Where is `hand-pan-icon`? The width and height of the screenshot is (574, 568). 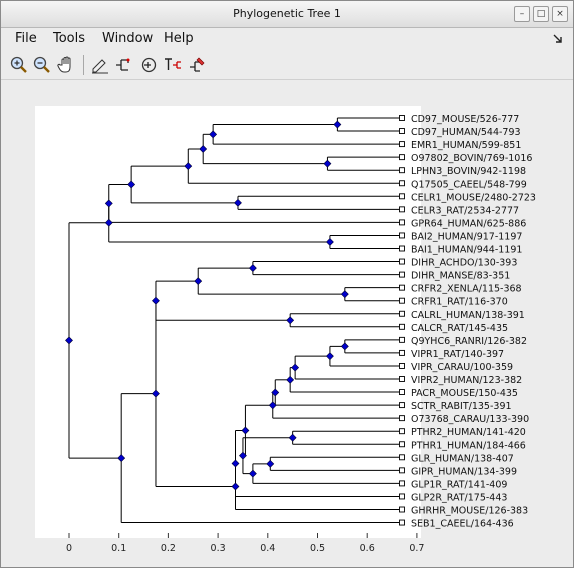
hand-pan-icon is located at coordinates (67, 65).